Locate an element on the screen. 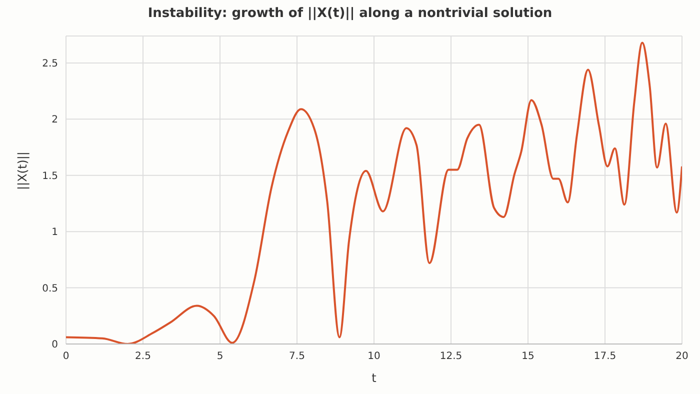 This screenshot has width=700, height=394. x-tick-label: 17.5 is located at coordinates (605, 356).